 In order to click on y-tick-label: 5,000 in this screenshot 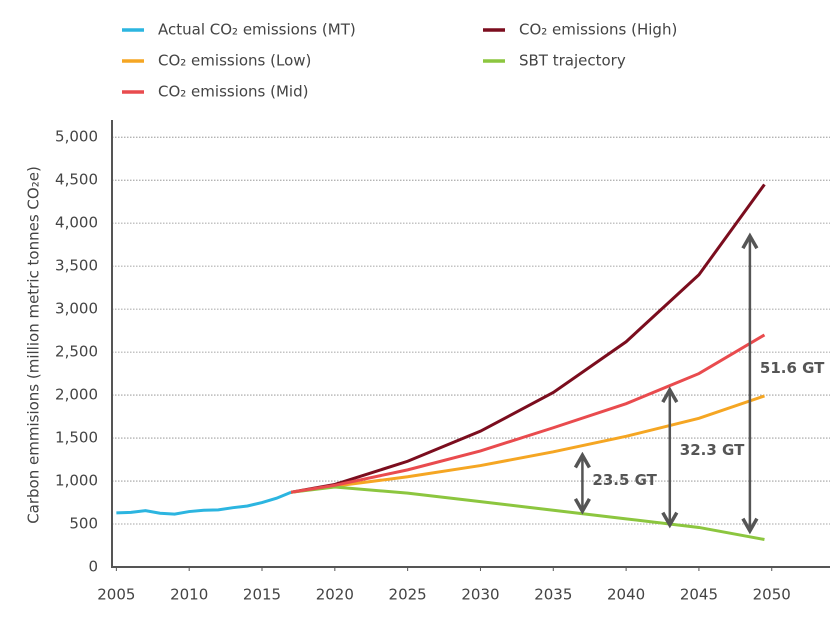, I will do `click(76, 137)`.